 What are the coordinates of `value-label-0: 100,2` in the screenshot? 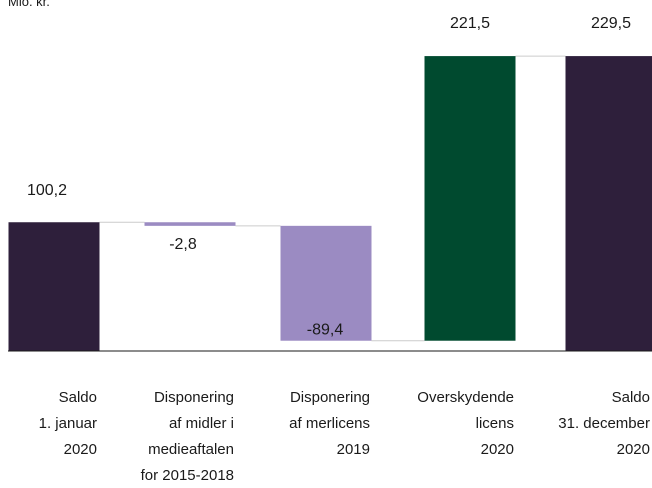 It's located at (47, 190).